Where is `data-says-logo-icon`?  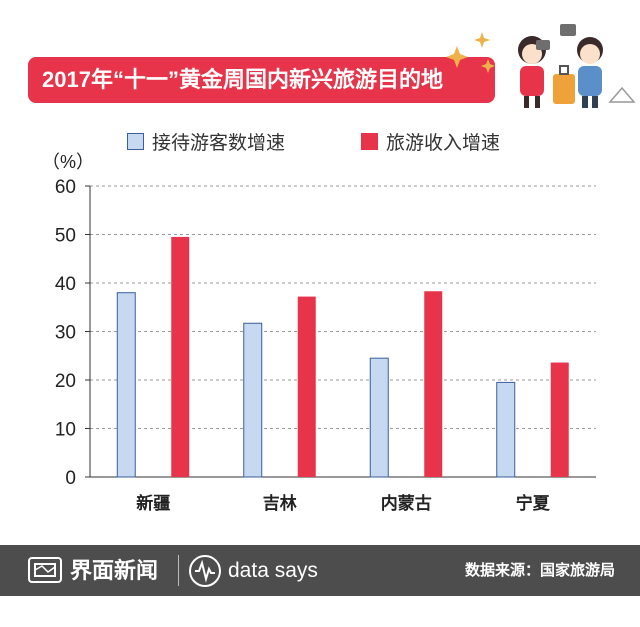
data-says-logo-icon is located at coordinates (205, 571).